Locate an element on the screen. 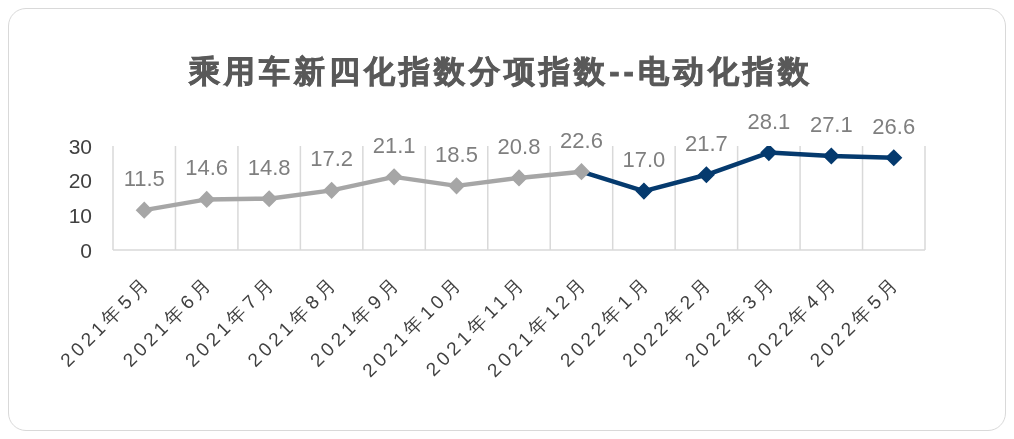 The width and height of the screenshot is (1014, 439). data-label: 28.1 is located at coordinates (769, 121).